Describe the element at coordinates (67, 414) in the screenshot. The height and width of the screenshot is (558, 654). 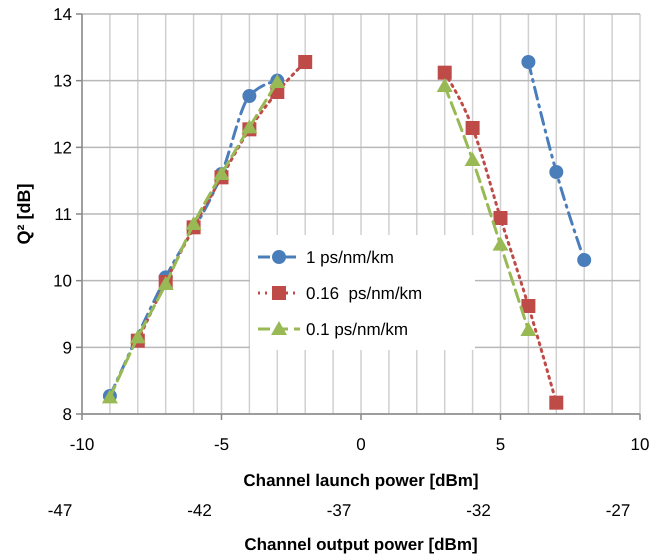
I see `y-tick-label: 8` at that location.